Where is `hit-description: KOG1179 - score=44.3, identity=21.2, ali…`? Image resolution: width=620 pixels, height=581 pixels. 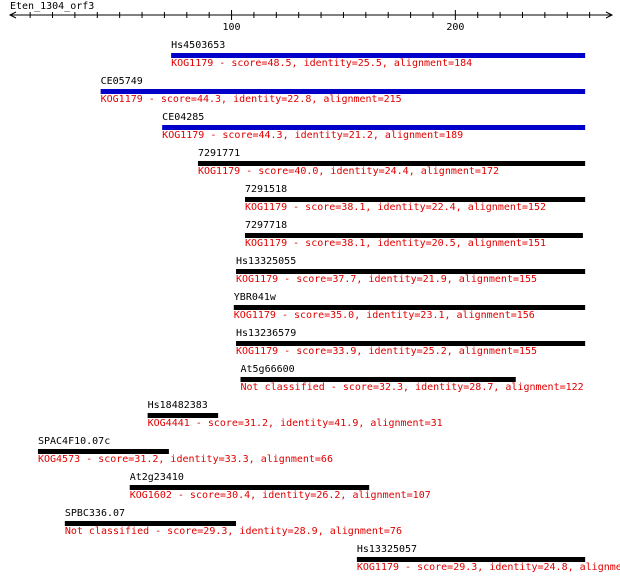
hit-description: KOG1179 - score=44.3, identity=21.2, ali… is located at coordinates (312, 135).